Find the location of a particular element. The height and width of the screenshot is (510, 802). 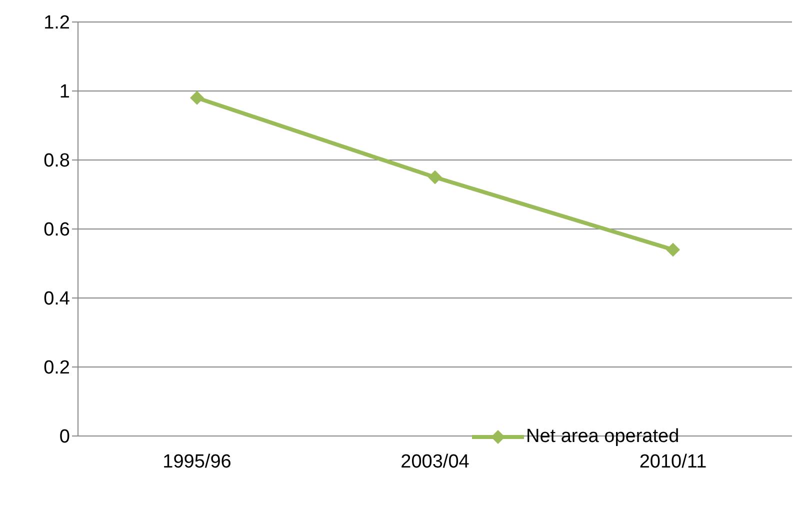

y-tick-label: 1 is located at coordinates (64, 92).